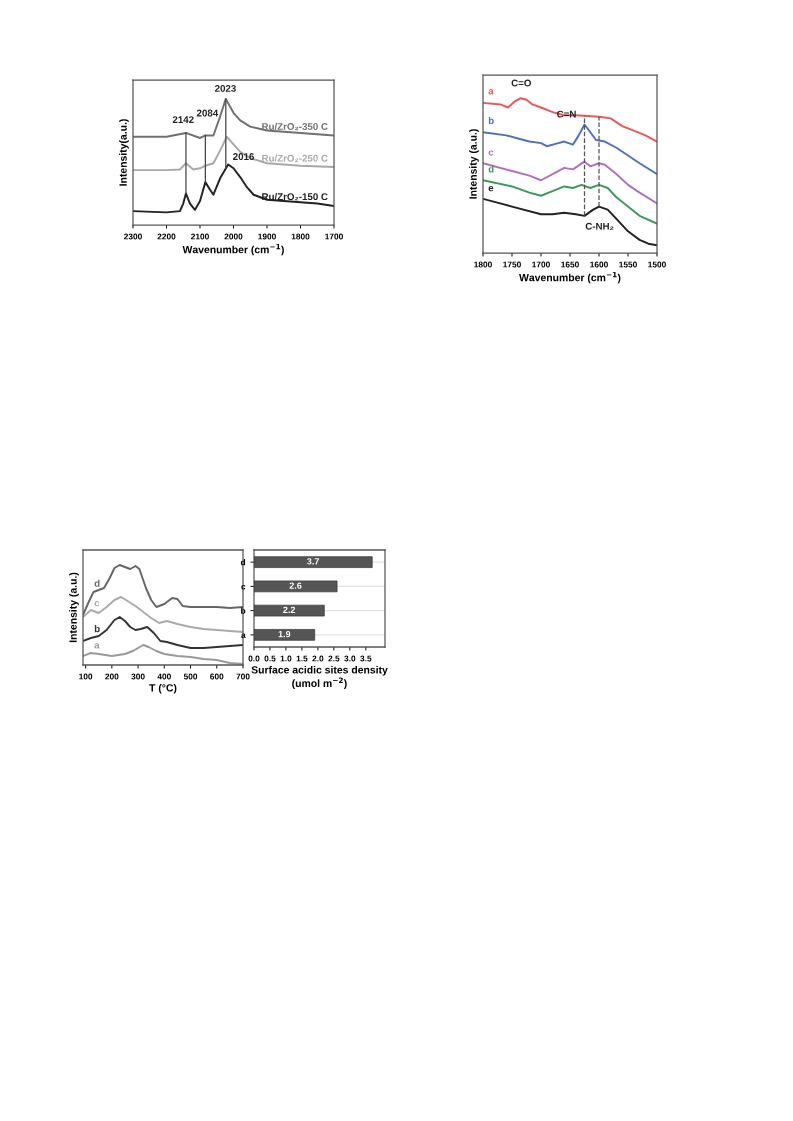  What do you see at coordinates (207, 113) in the screenshot?
I see `annotation: 2084` at bounding box center [207, 113].